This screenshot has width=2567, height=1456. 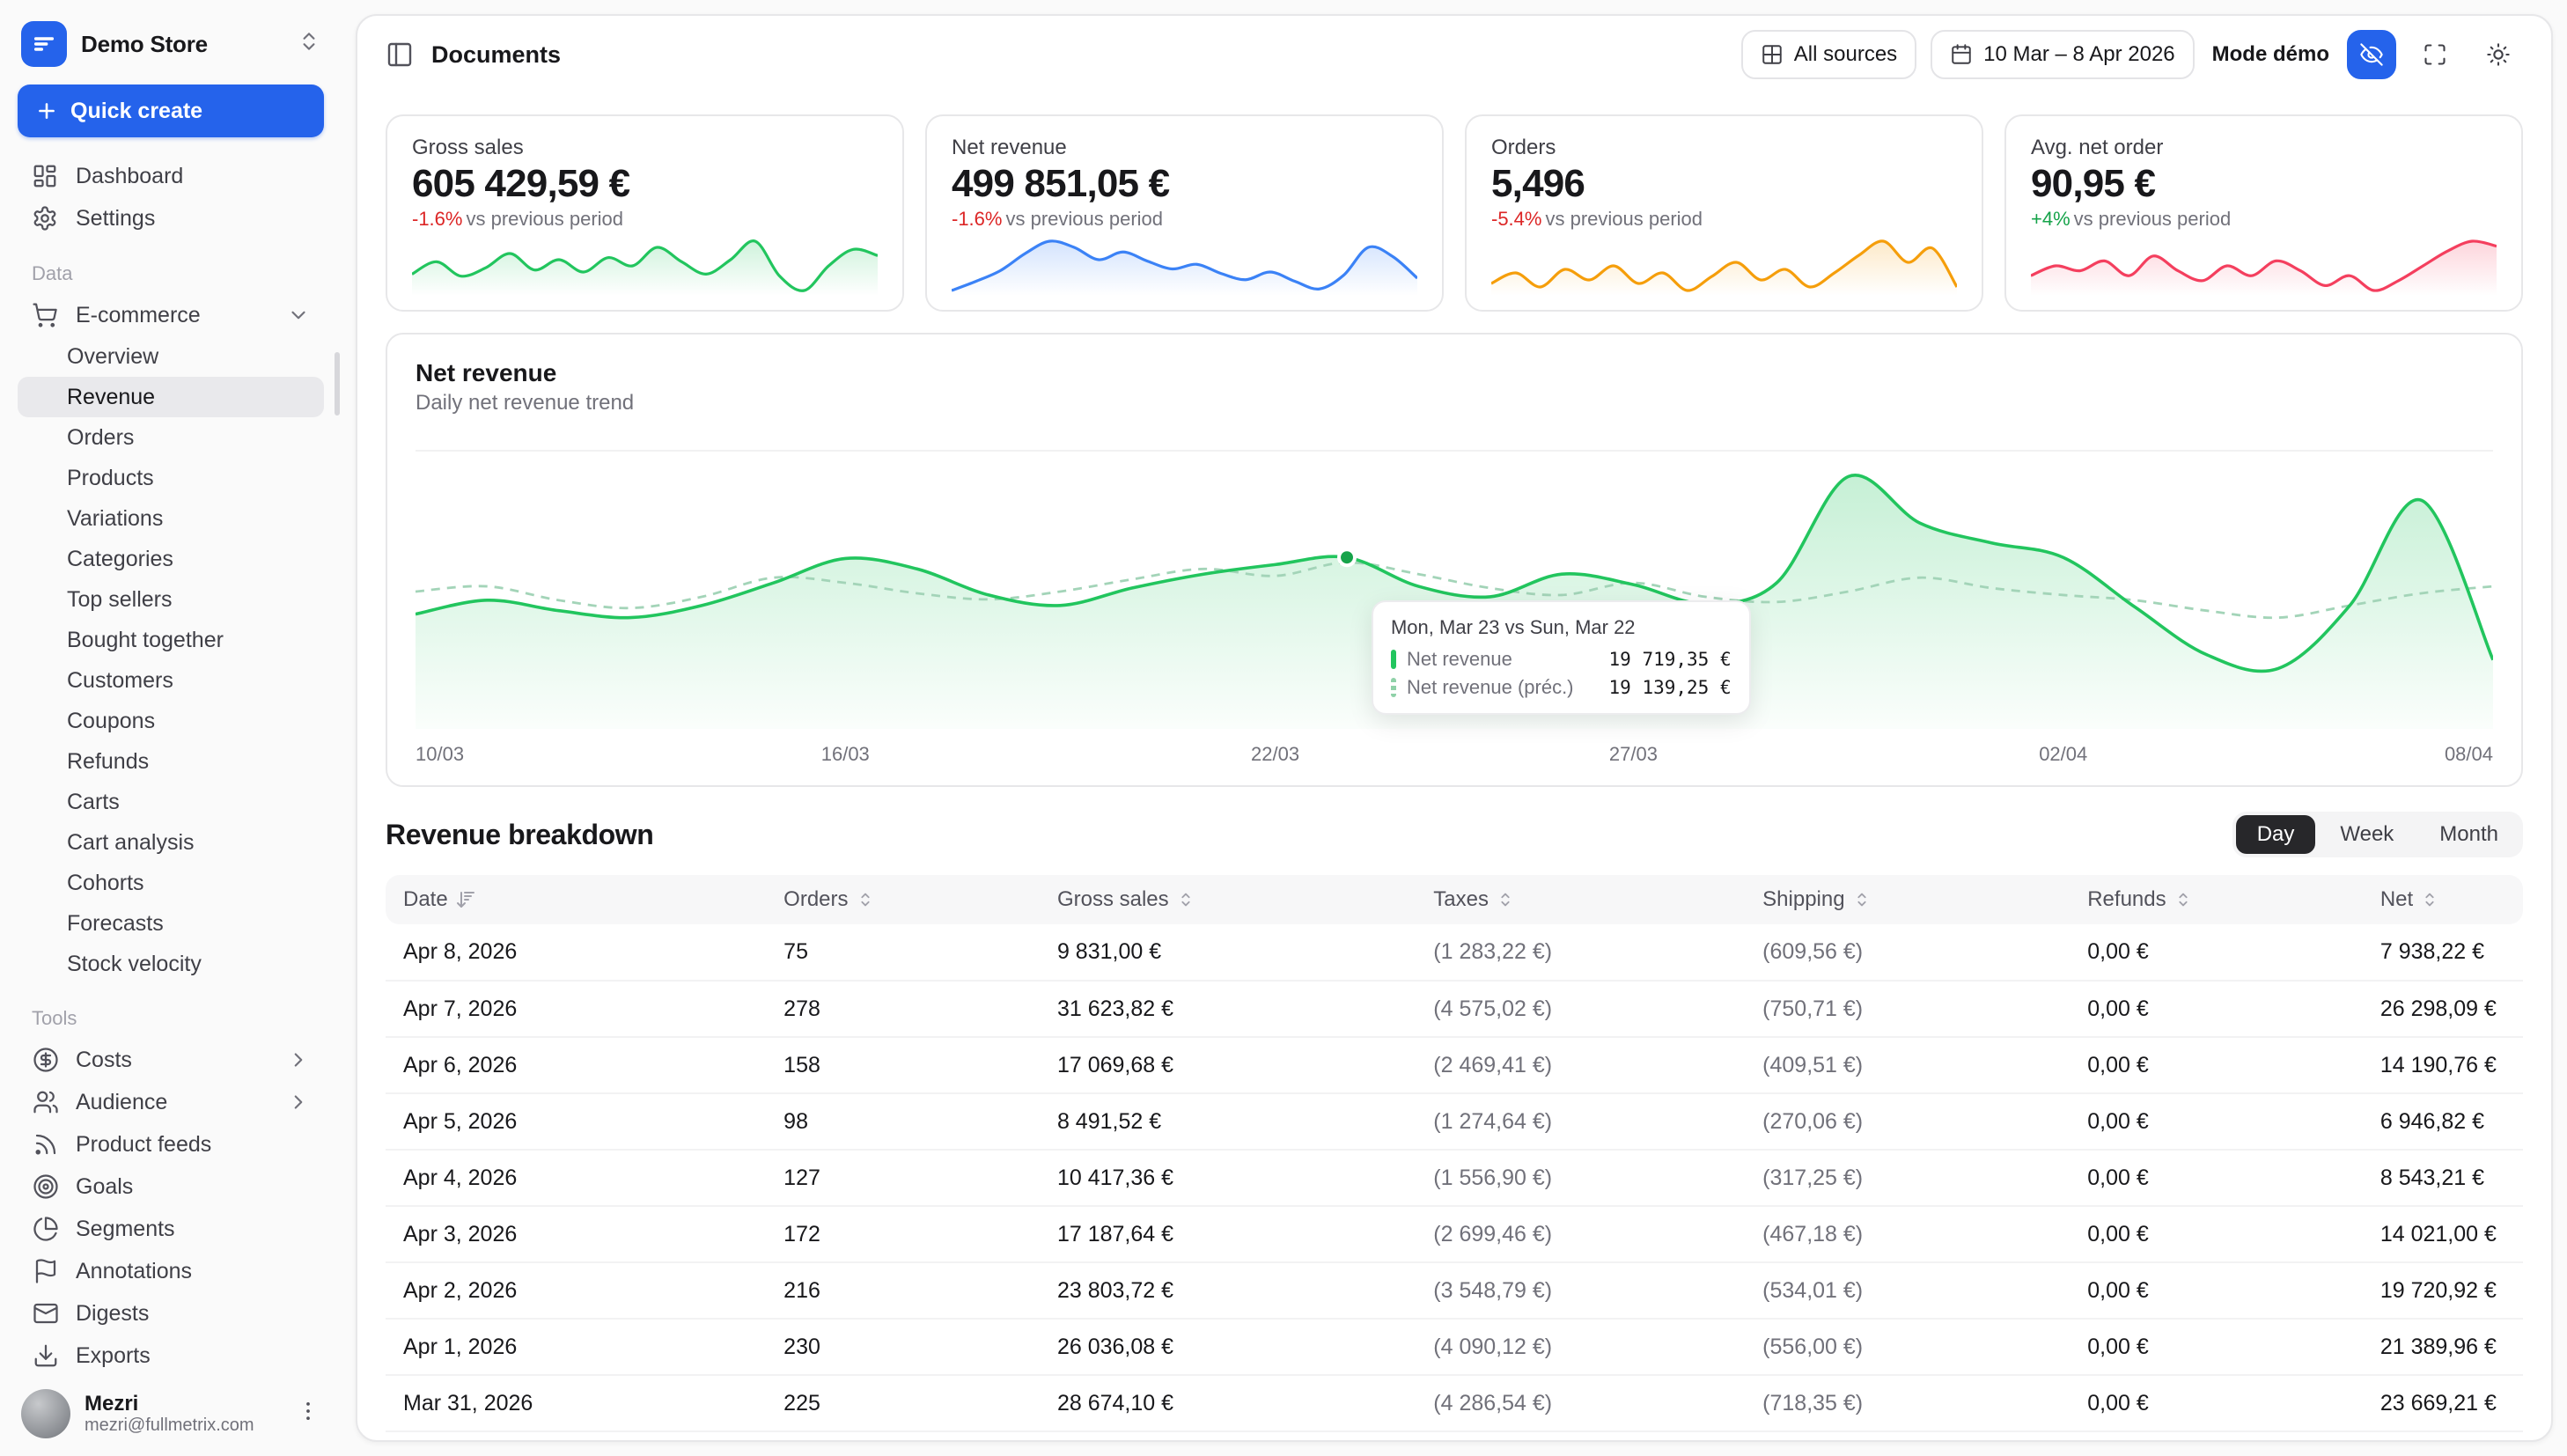 I want to click on sidebar-item-goals: Goals, so click(x=171, y=1187).